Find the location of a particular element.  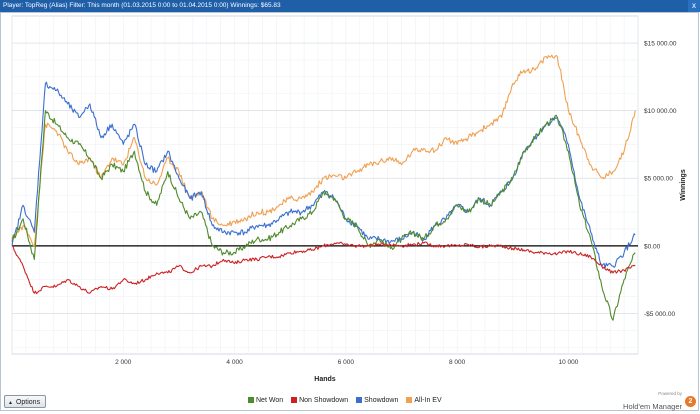

y-axis-label: Winnings is located at coordinates (683, 185).